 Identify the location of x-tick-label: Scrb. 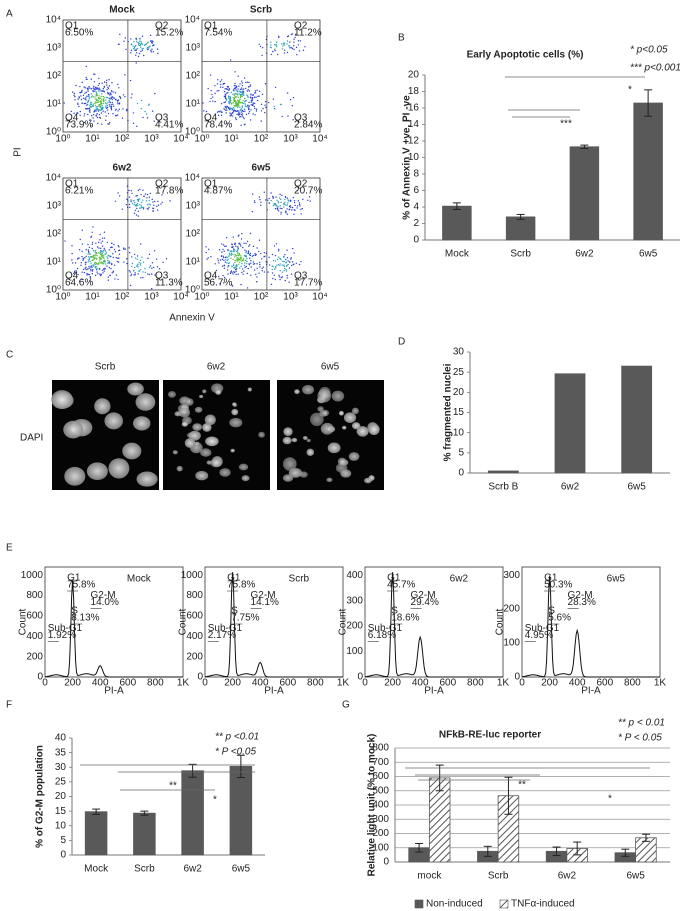
(144, 869).